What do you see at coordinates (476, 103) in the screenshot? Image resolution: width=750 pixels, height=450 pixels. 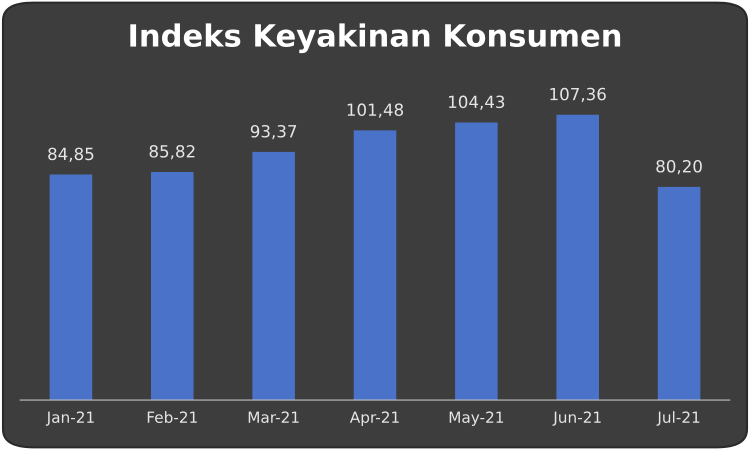 I see `data-label: 104,43` at bounding box center [476, 103].